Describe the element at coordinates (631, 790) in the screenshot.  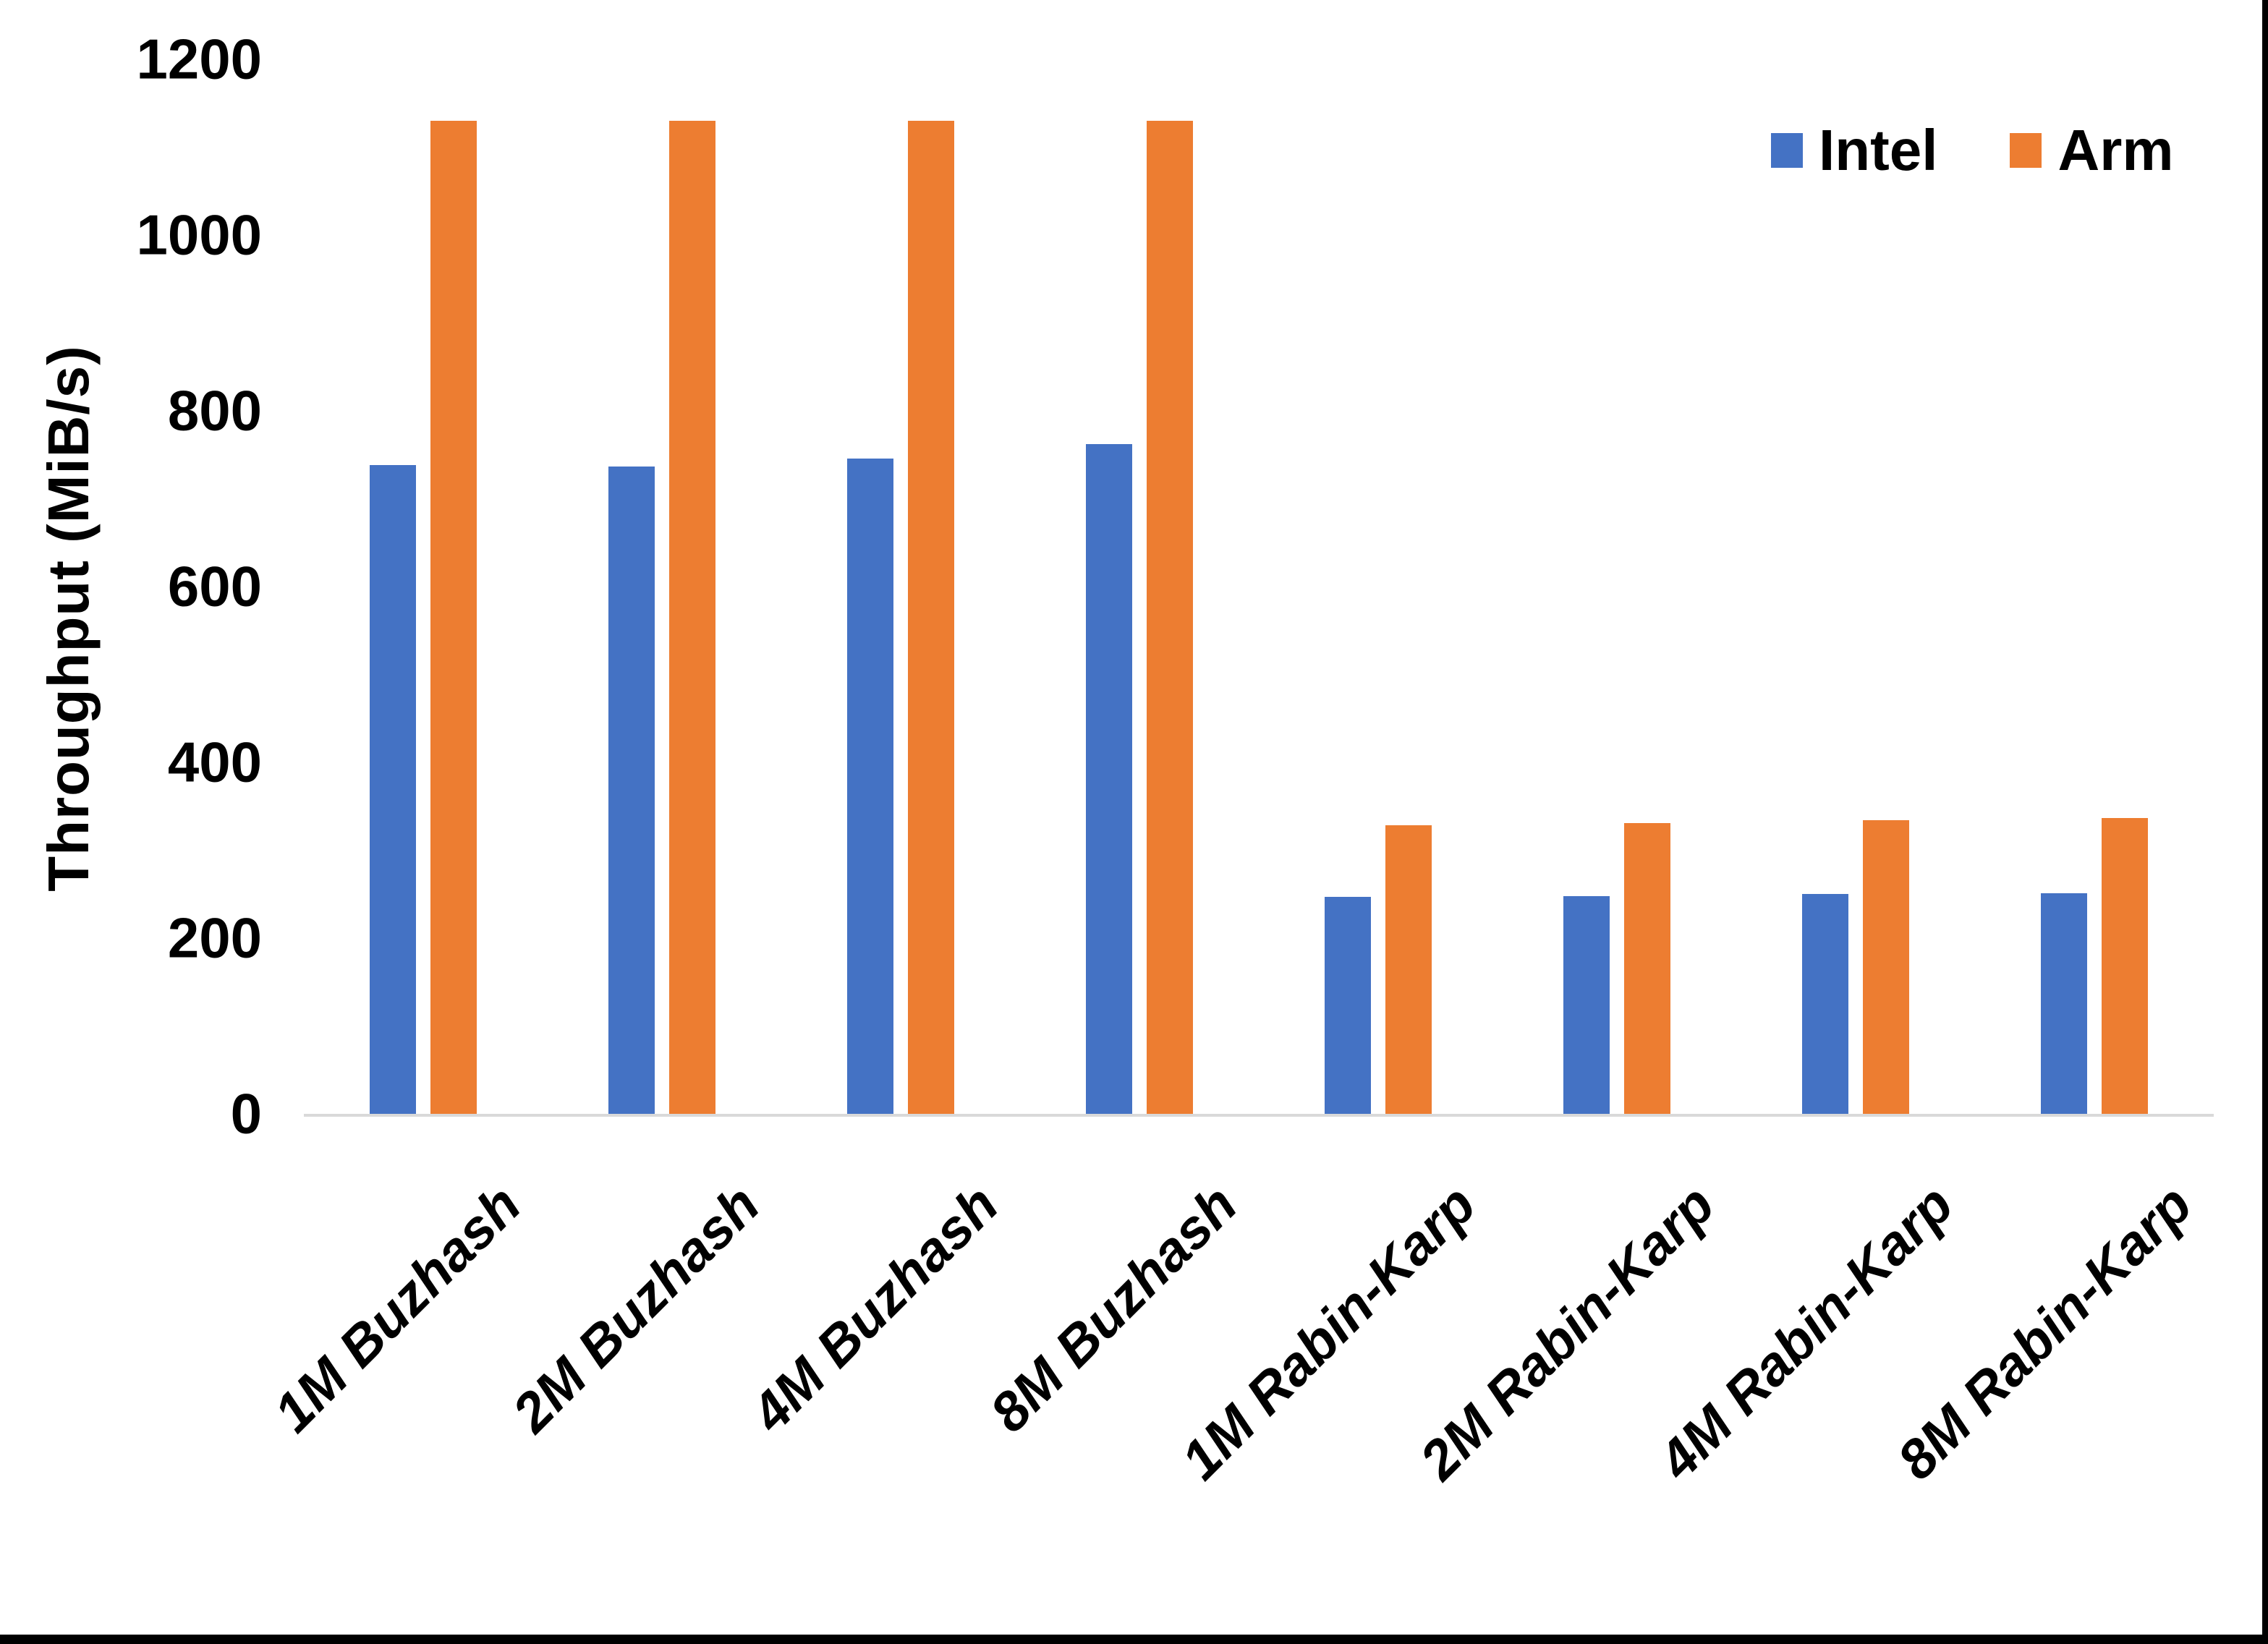
I see `bar-intel-2m-buzhash` at that location.